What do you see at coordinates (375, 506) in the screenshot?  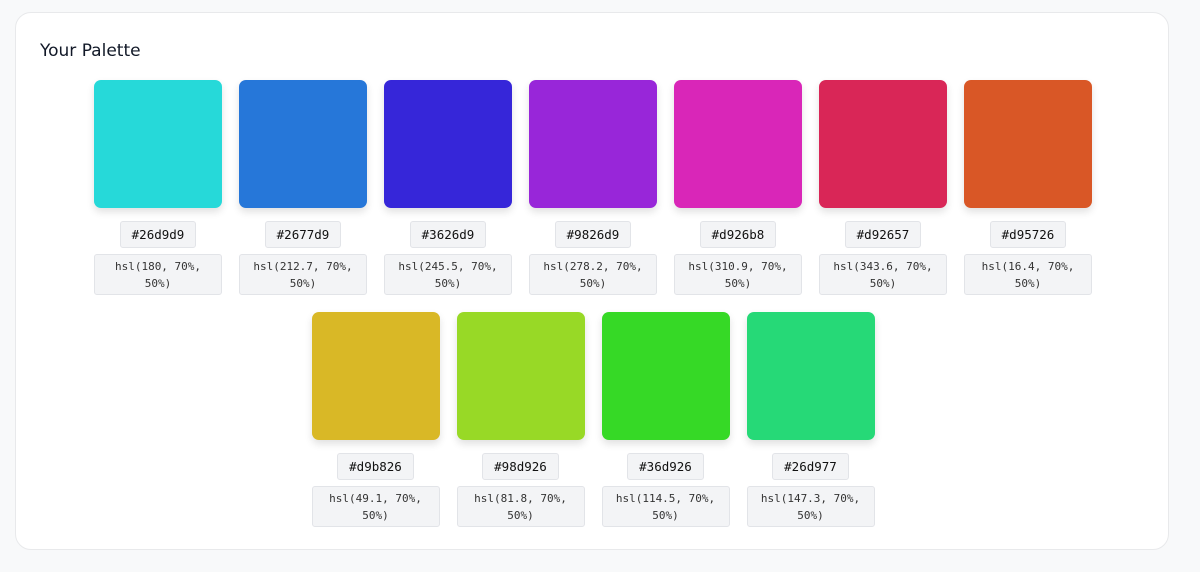 I see `hsl-code-chip: hsl(49.1, 70%, 50%)` at bounding box center [375, 506].